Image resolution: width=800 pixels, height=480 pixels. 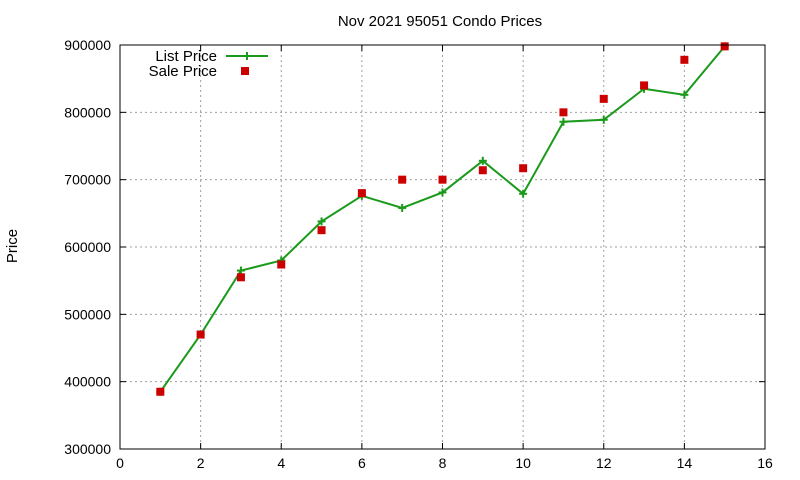 I want to click on y-axis-label: Price, so click(x=12, y=246).